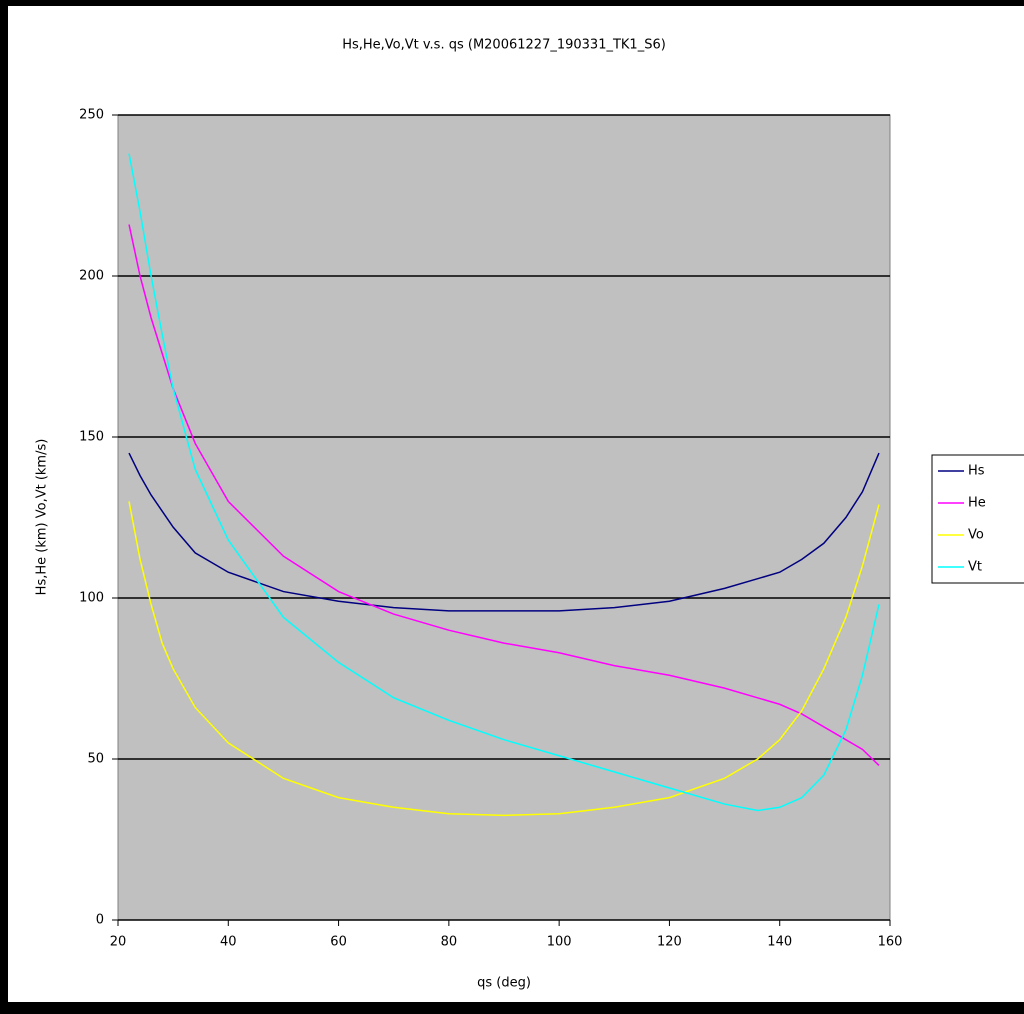  What do you see at coordinates (779, 942) in the screenshot?
I see `x-tick-label: 140` at bounding box center [779, 942].